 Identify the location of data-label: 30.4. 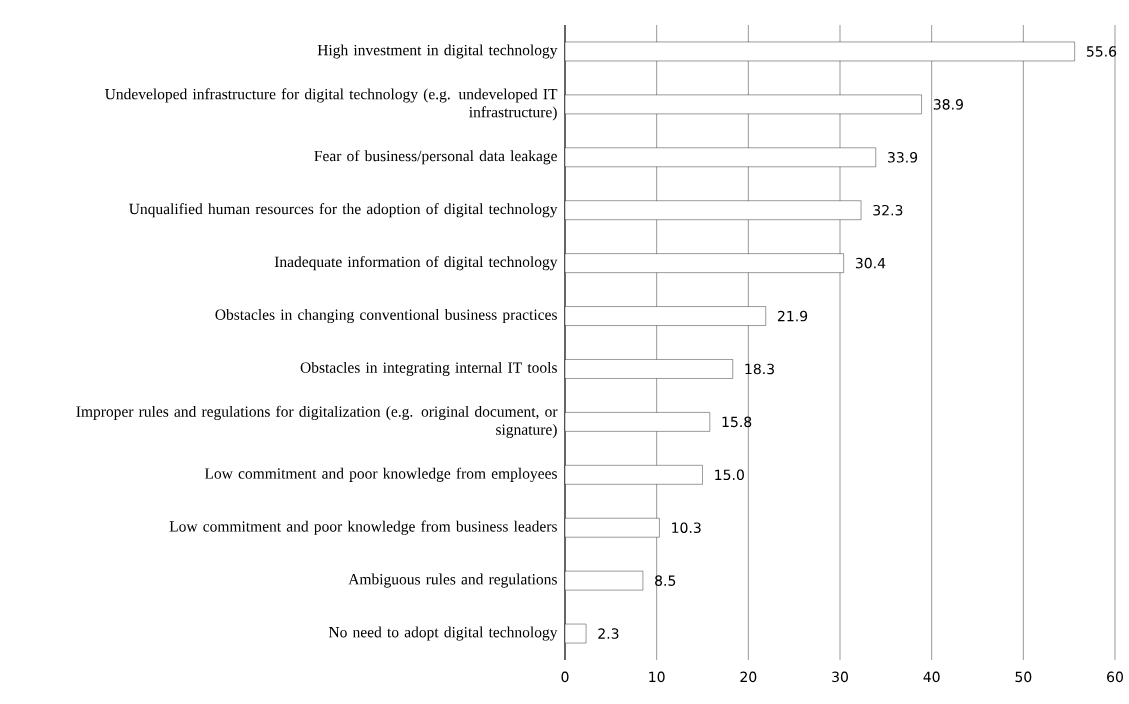
(870, 263).